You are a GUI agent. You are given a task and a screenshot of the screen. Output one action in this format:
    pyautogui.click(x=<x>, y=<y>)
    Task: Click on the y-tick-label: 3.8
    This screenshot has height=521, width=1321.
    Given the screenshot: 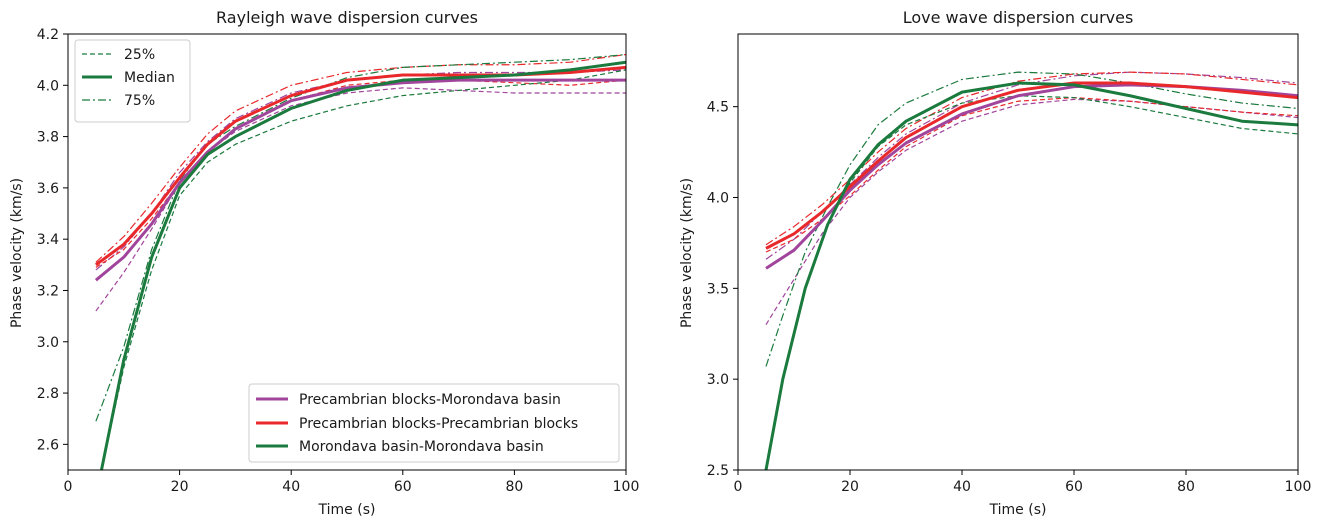 What is the action you would take?
    pyautogui.click(x=48, y=138)
    